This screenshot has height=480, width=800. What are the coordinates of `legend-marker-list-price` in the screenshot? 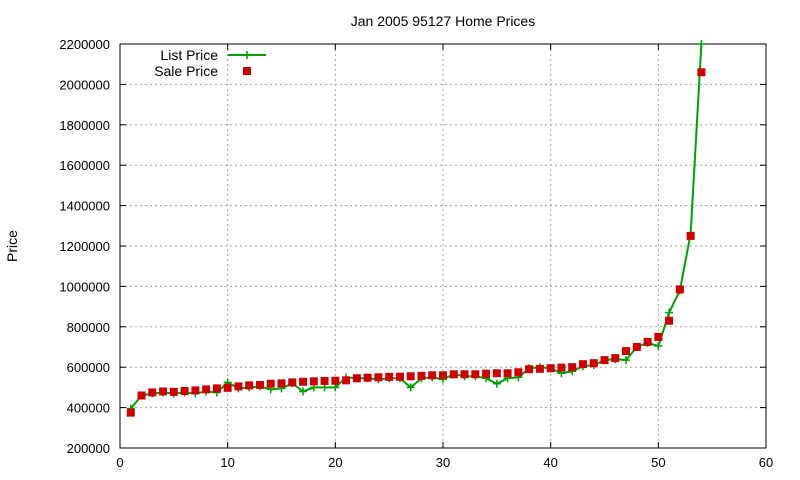 It's located at (247, 55).